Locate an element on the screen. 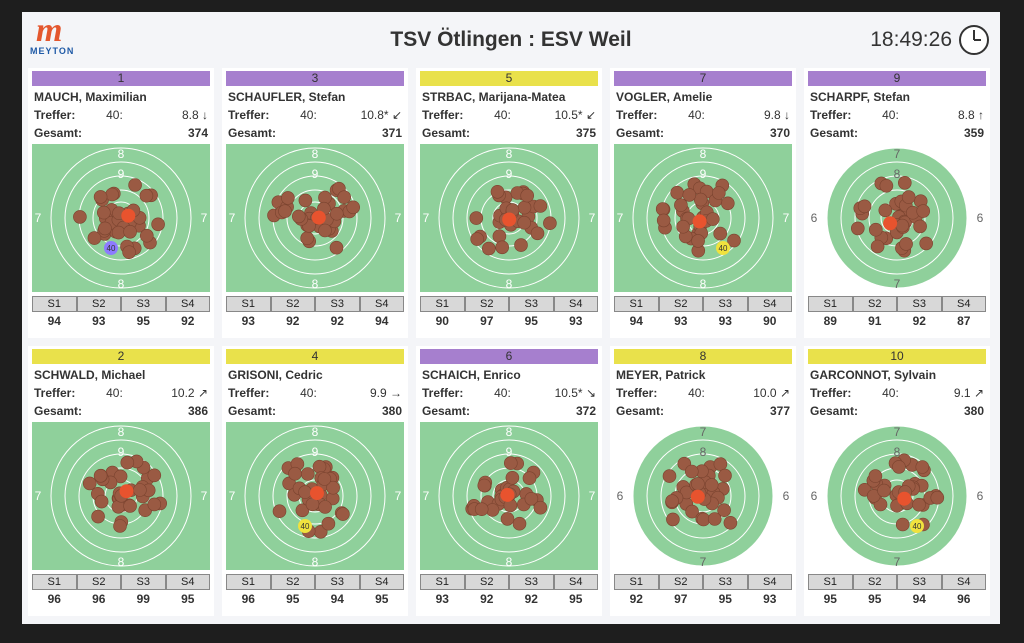 The width and height of the screenshot is (1024, 643). last-shot-value: 10.5* ↙ is located at coordinates (575, 115).